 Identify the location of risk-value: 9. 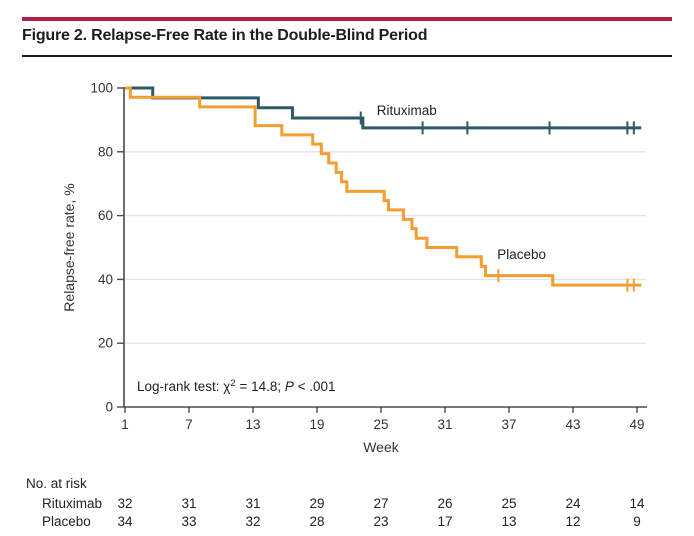
(637, 521).